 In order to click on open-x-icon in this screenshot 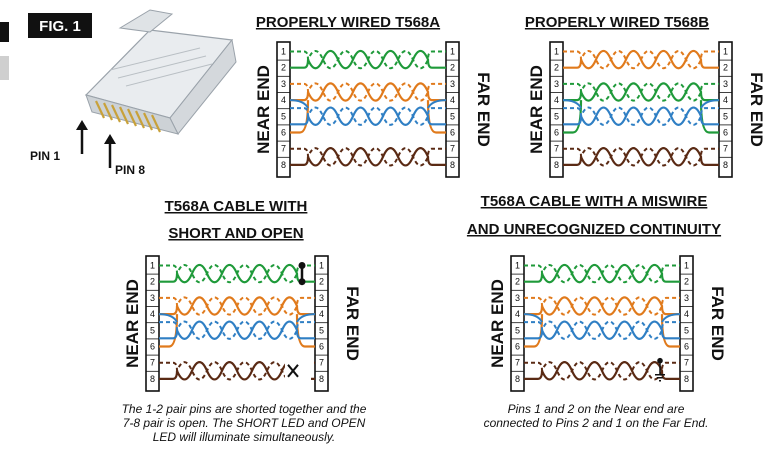, I will do `click(293, 371)`.